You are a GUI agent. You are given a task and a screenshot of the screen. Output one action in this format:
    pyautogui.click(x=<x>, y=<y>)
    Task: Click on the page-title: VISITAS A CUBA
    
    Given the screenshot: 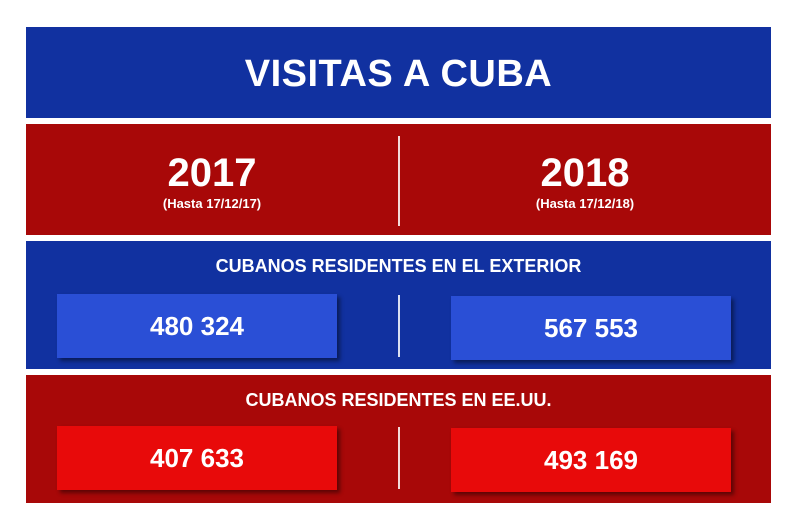 What is the action you would take?
    pyautogui.click(x=398, y=73)
    